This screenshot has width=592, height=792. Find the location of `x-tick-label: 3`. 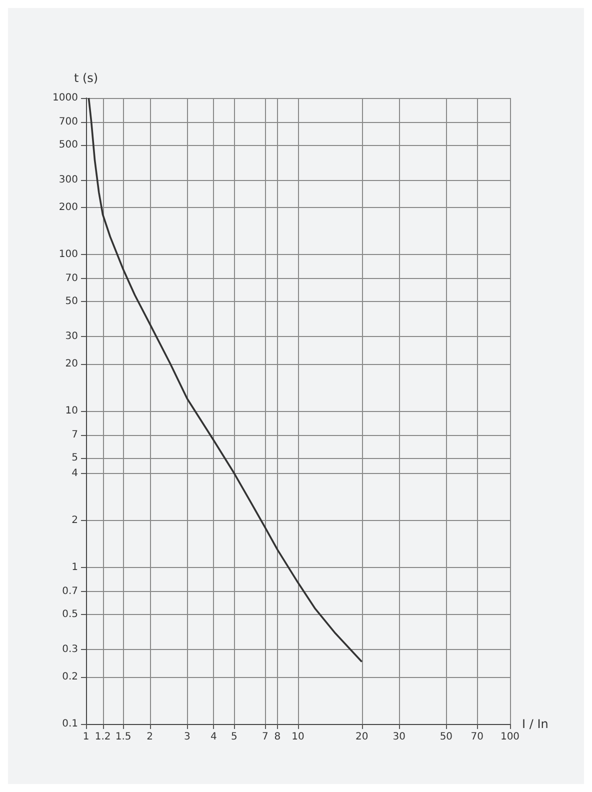

x-tick-label: 3 is located at coordinates (187, 737).